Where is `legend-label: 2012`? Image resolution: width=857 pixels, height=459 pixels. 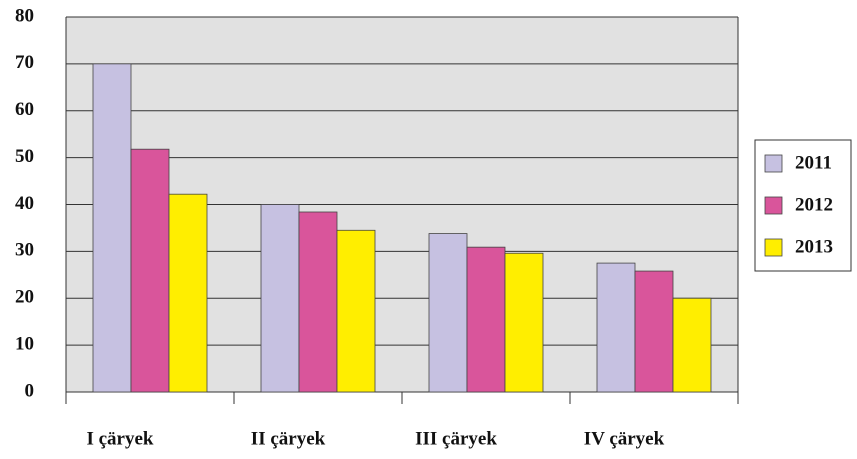
legend-label: 2012 is located at coordinates (814, 204).